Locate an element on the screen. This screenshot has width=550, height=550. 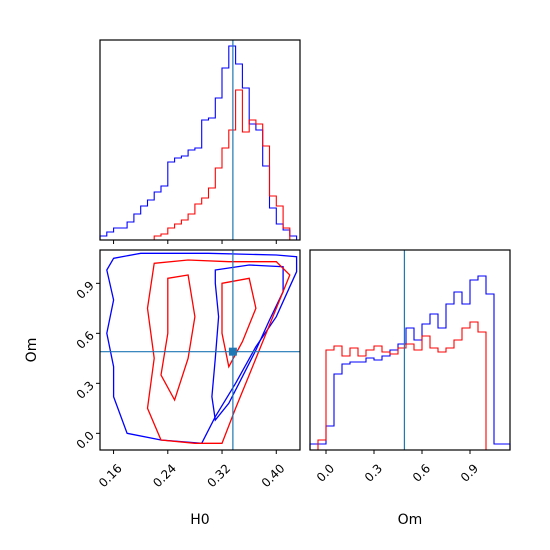
h0-hist-series is located at coordinates (198, 143).